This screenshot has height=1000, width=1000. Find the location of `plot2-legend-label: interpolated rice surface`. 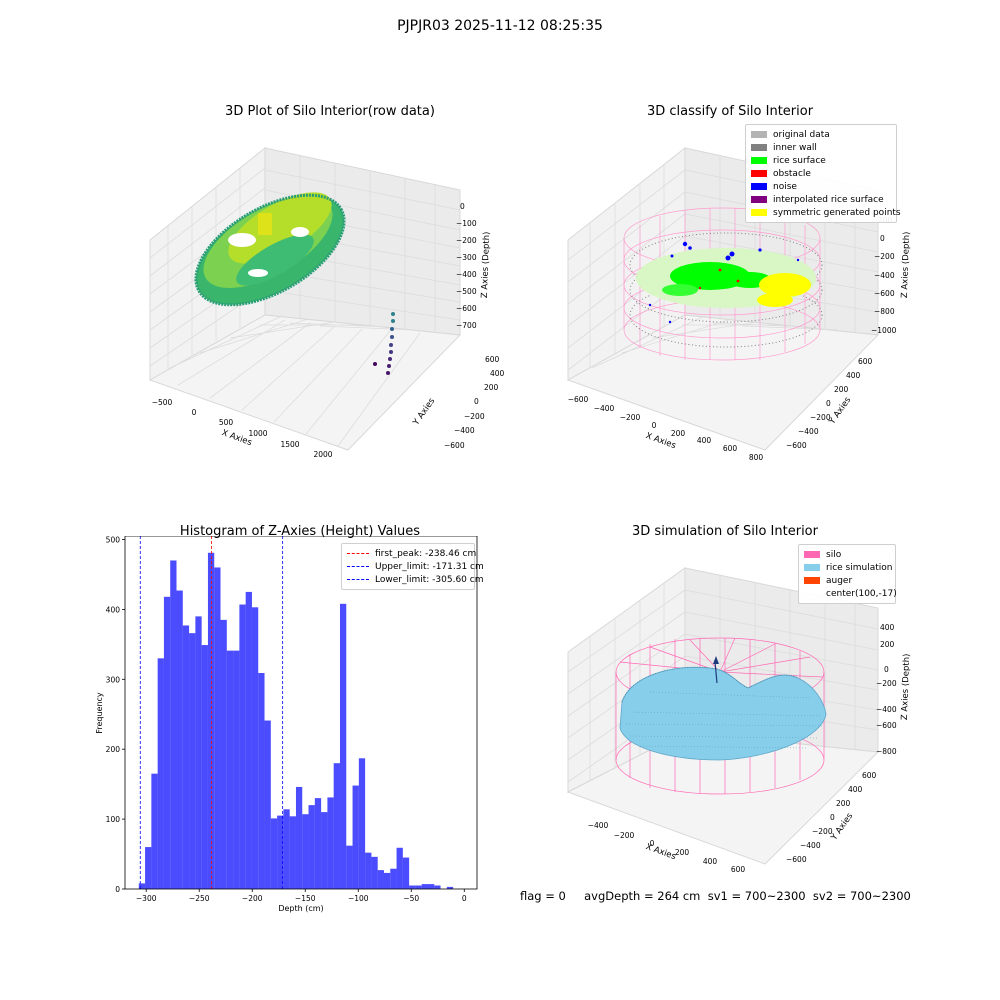

plot2-legend-label: interpolated rice surface is located at coordinates (828, 199).